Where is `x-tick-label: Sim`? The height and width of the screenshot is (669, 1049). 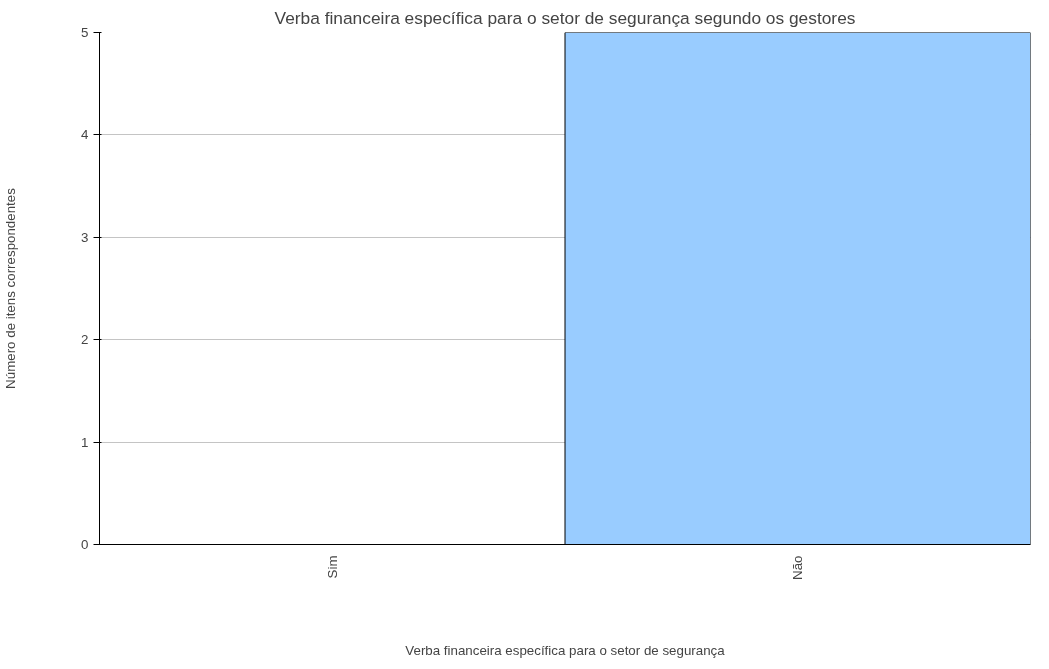
x-tick-label: Sim is located at coordinates (332, 567).